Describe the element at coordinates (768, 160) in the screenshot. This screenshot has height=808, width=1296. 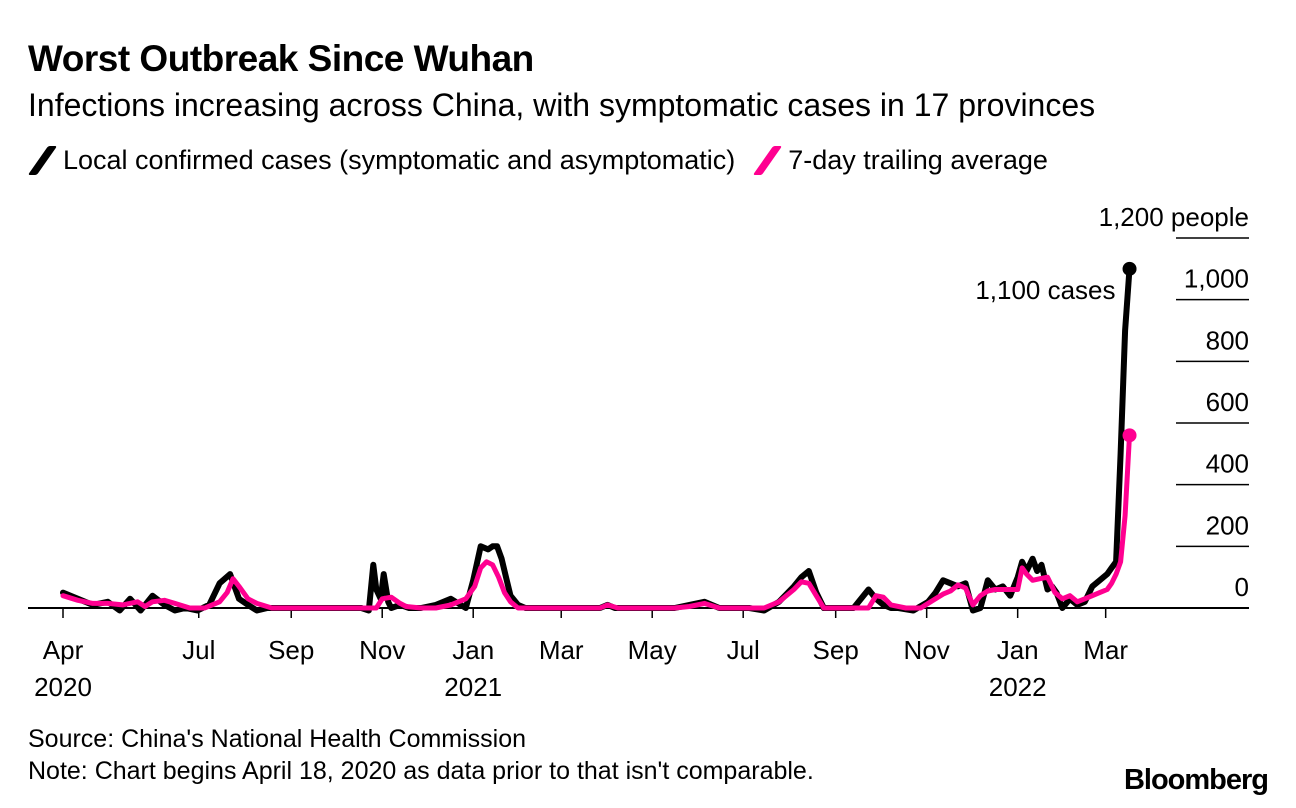
I see `legend-swatch-average` at that location.